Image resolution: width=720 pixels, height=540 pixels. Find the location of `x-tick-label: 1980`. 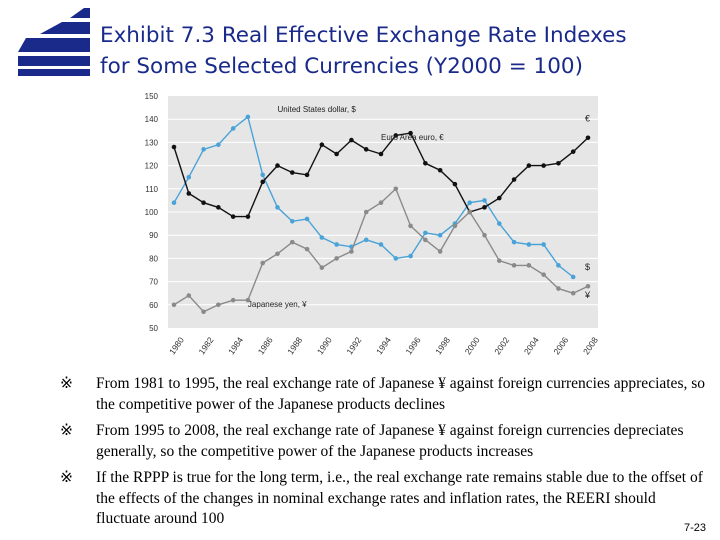

x-tick-label: 1980 is located at coordinates (176, 345).